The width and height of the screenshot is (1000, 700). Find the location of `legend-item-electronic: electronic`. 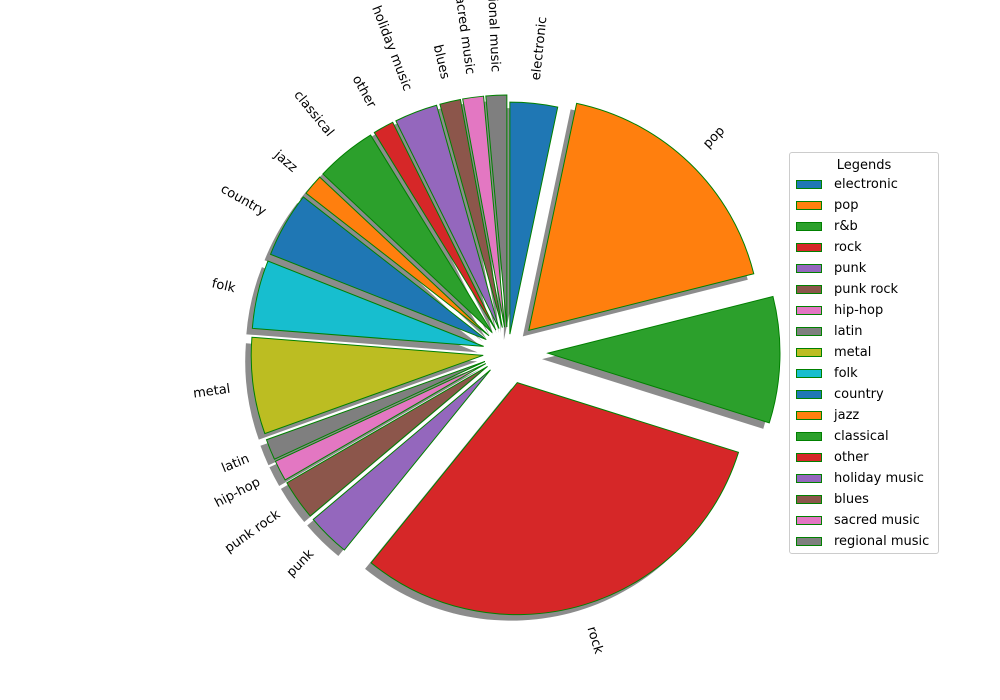

legend-item-electronic: electronic is located at coordinates (864, 184).